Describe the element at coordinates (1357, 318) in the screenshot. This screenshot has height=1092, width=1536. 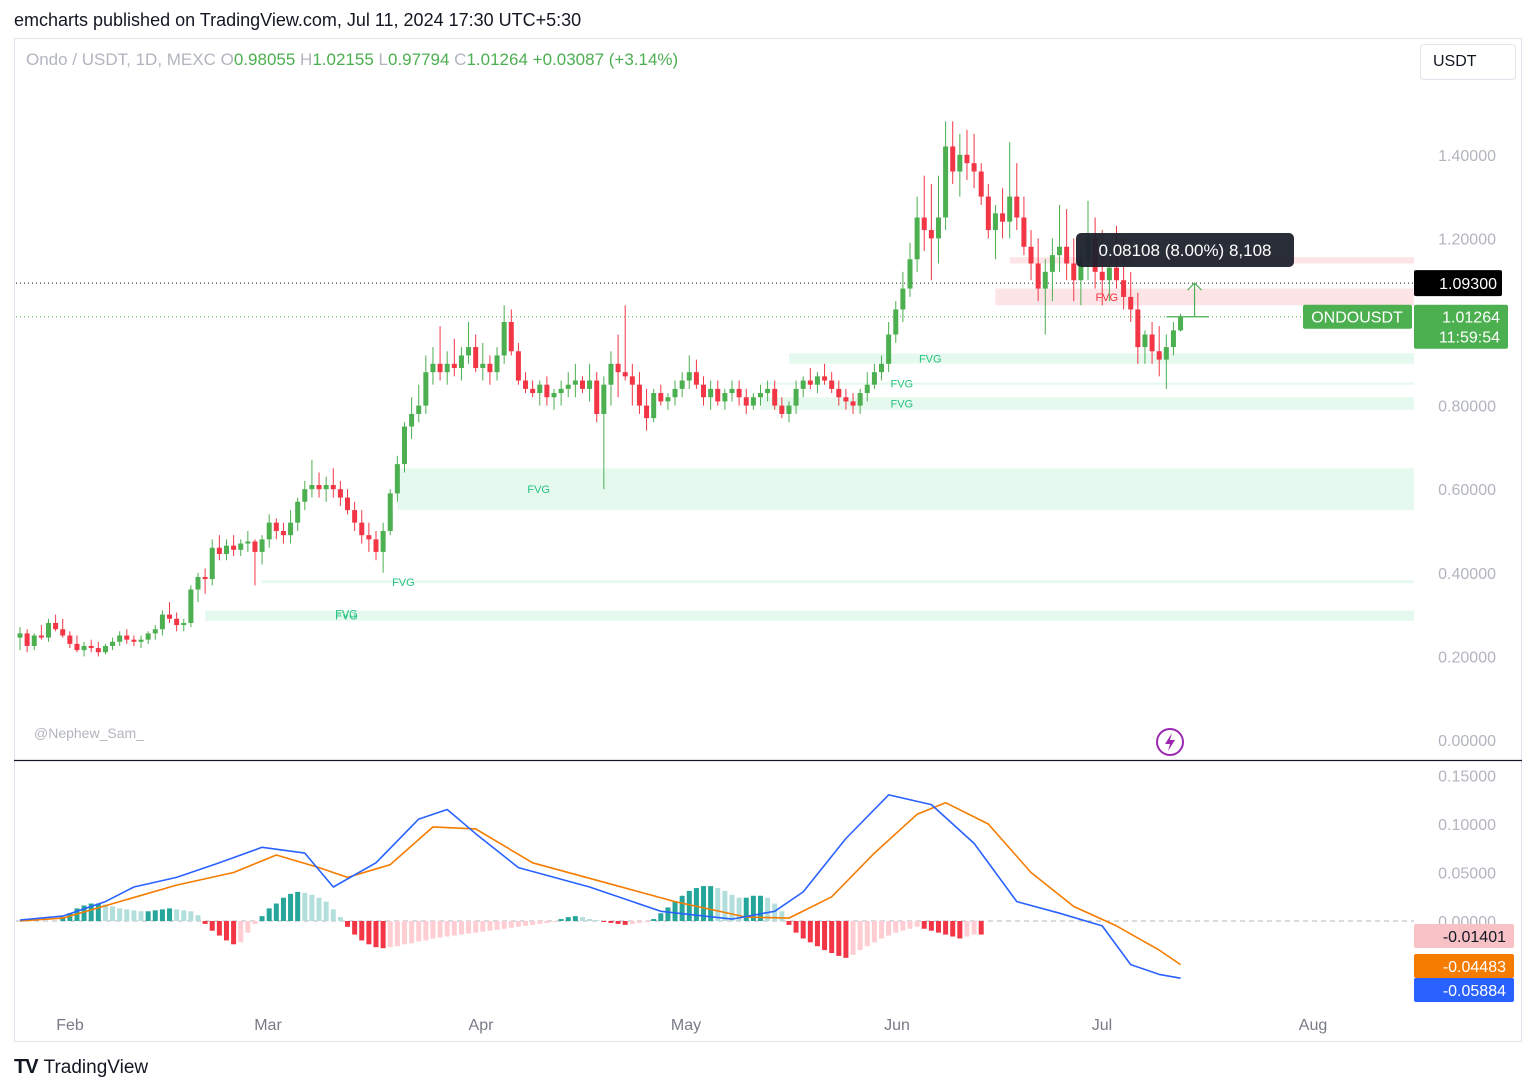
I see `symbol-tag-name: ONDOUSDT` at that location.